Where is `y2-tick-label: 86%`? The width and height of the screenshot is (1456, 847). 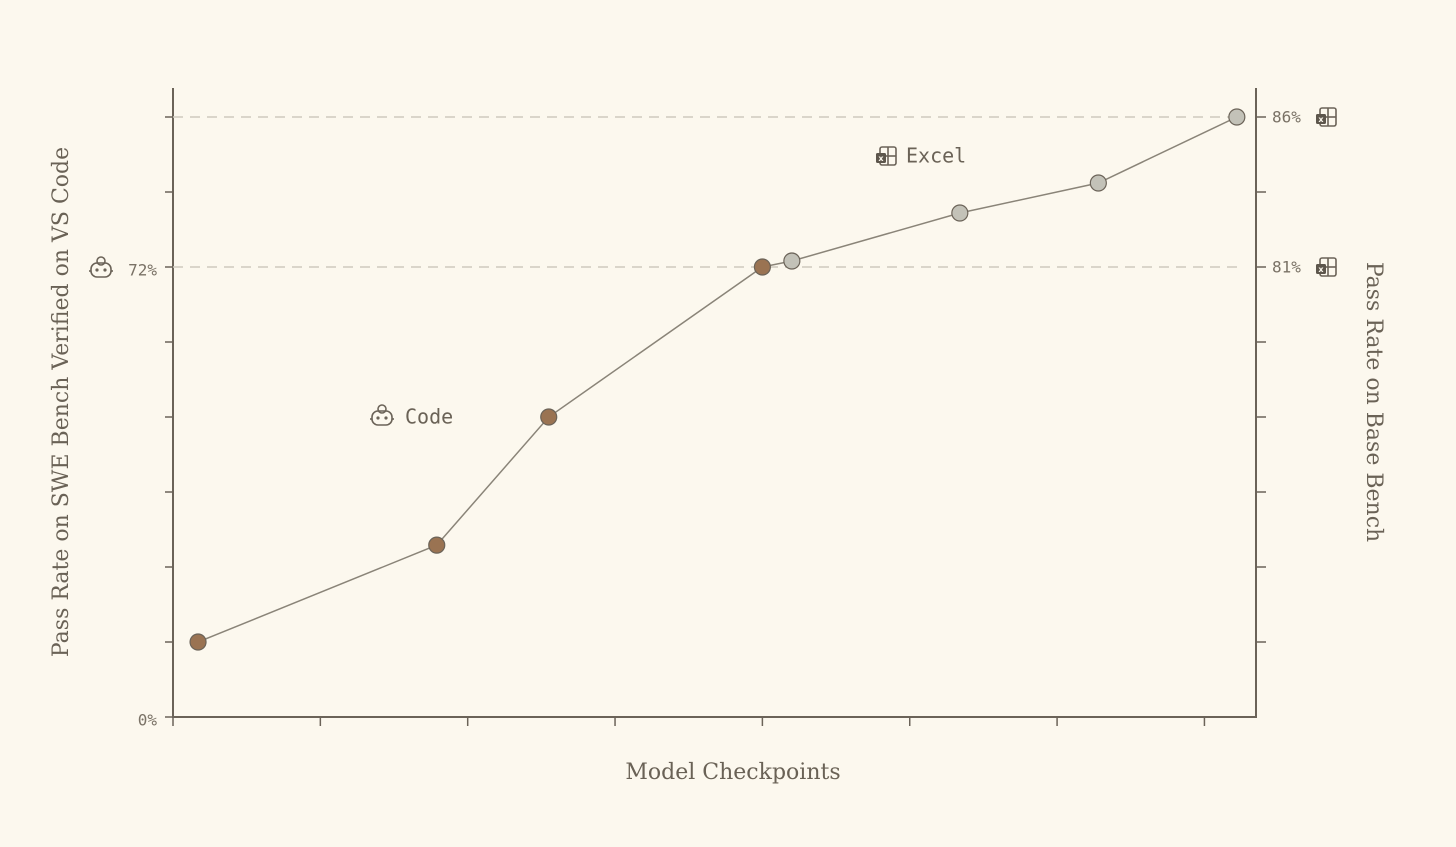 y2-tick-label: 86% is located at coordinates (1286, 117).